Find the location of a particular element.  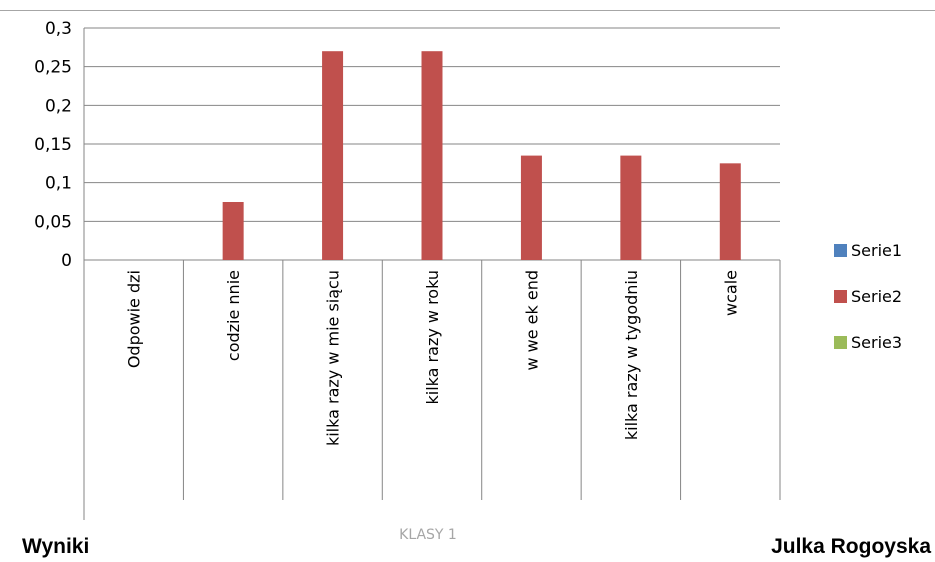

y-tick-label: 0,3 is located at coordinates (58, 29).